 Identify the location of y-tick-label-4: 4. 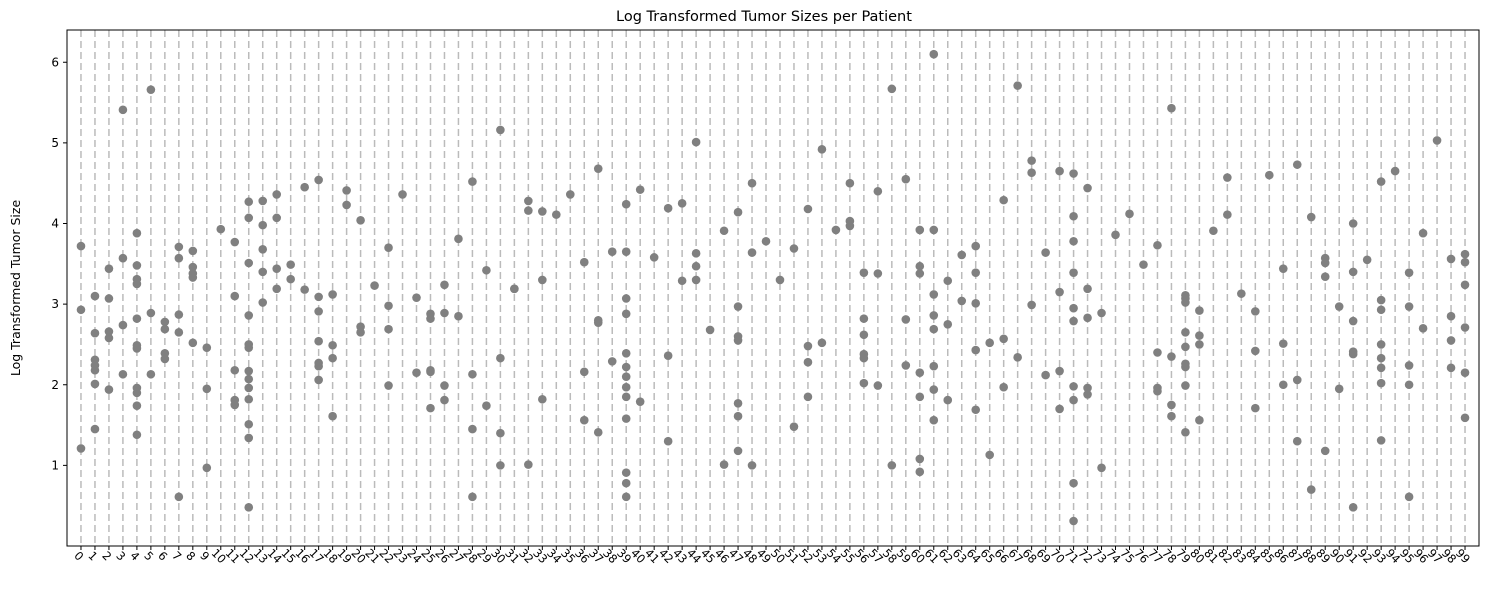
(55, 224).